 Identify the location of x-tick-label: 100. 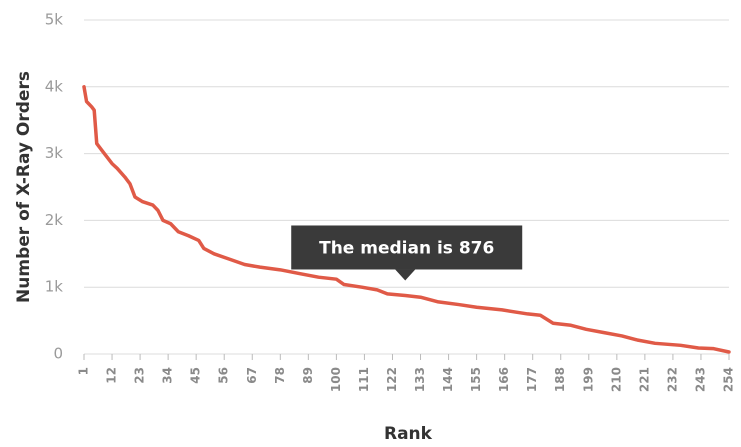
(336, 379).